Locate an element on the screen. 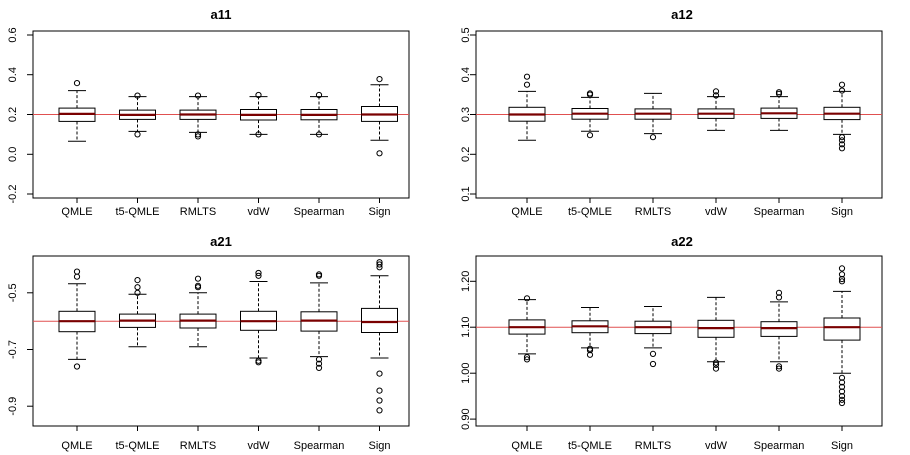 This screenshot has height=455, width=910. y-tick-label: 0.90 is located at coordinates (466, 418).